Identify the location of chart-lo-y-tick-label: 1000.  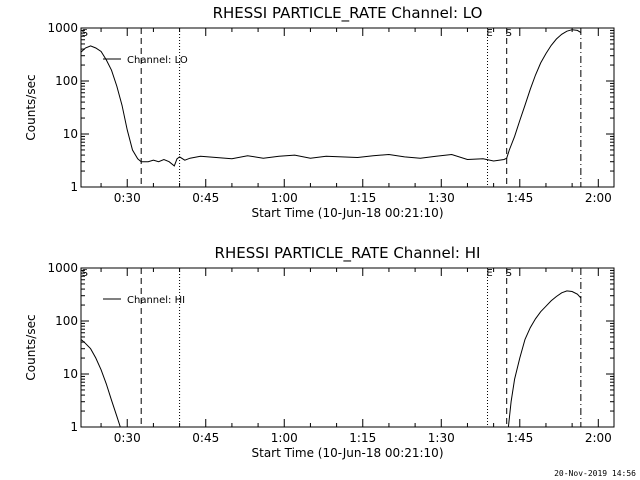
(62, 28).